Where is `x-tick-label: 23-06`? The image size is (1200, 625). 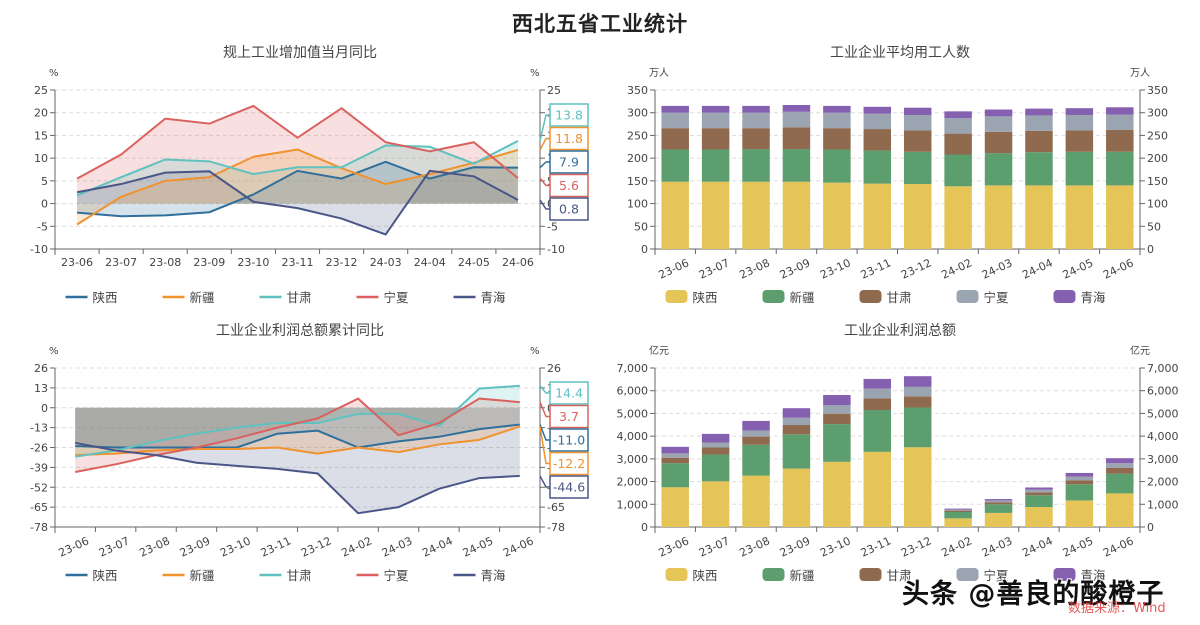 x-tick-label: 23-06 is located at coordinates (77, 262).